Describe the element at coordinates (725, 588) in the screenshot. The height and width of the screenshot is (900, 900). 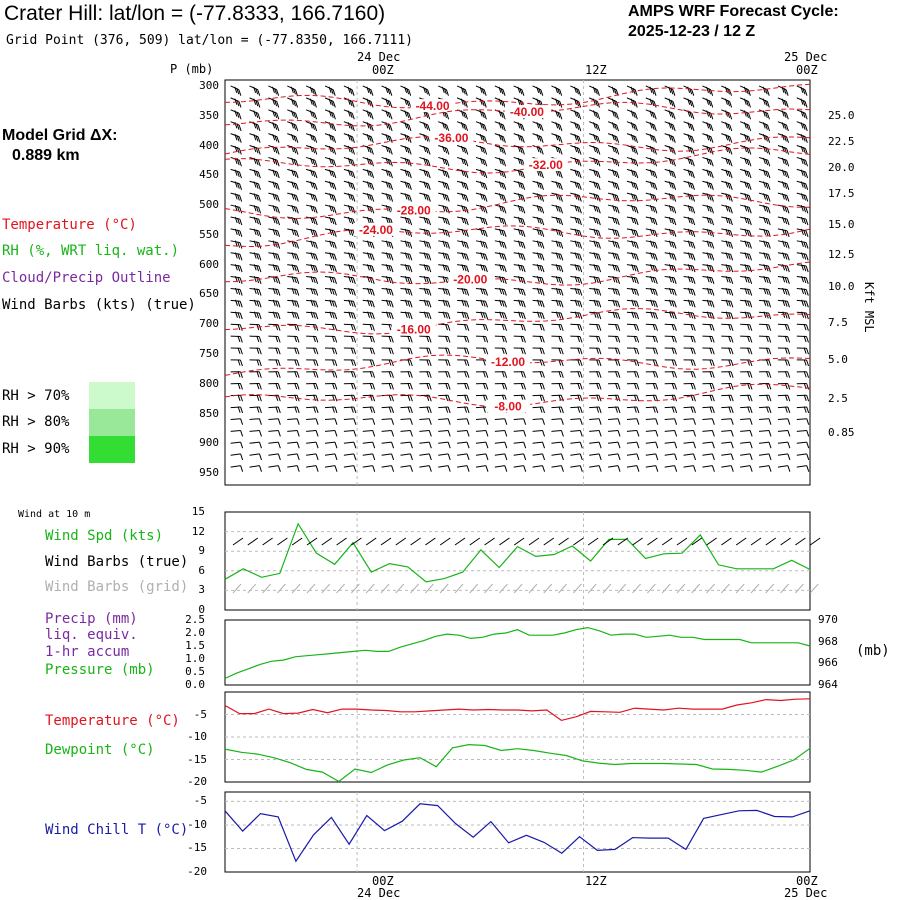
I see `wind-barb-grid` at that location.